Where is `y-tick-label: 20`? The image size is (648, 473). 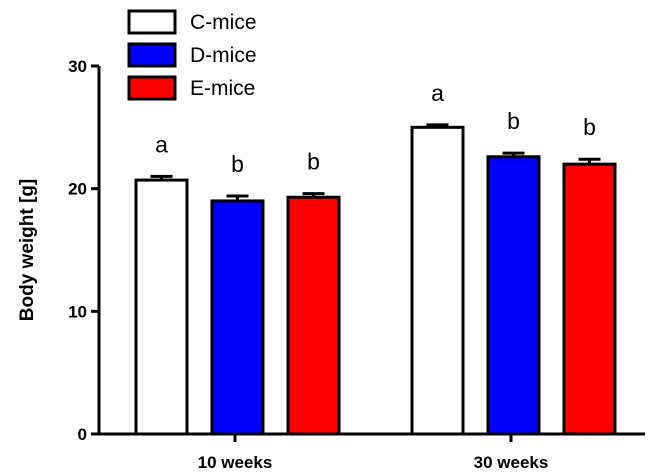
y-tick-label: 20 is located at coordinates (77, 189).